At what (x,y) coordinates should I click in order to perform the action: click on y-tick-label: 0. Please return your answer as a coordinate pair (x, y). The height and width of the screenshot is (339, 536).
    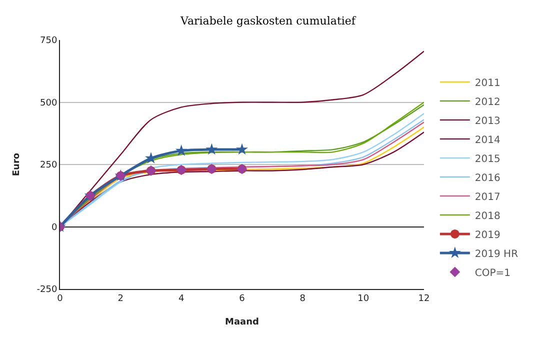
    Looking at the image, I should click on (54, 227).